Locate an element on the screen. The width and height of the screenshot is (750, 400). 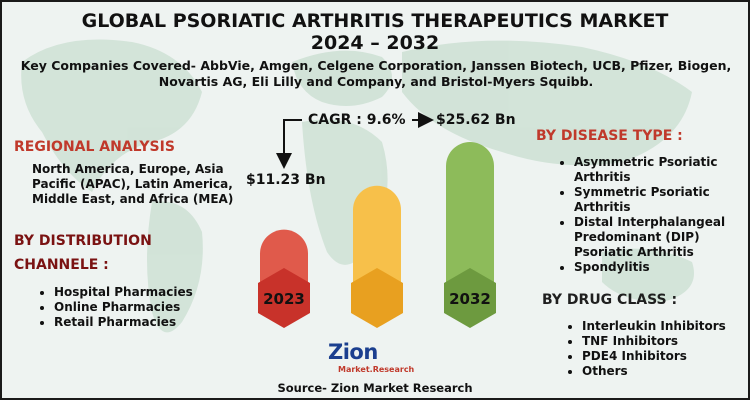
distribution-heading-line-1: BY DISTRIBUTION is located at coordinates (83, 241).